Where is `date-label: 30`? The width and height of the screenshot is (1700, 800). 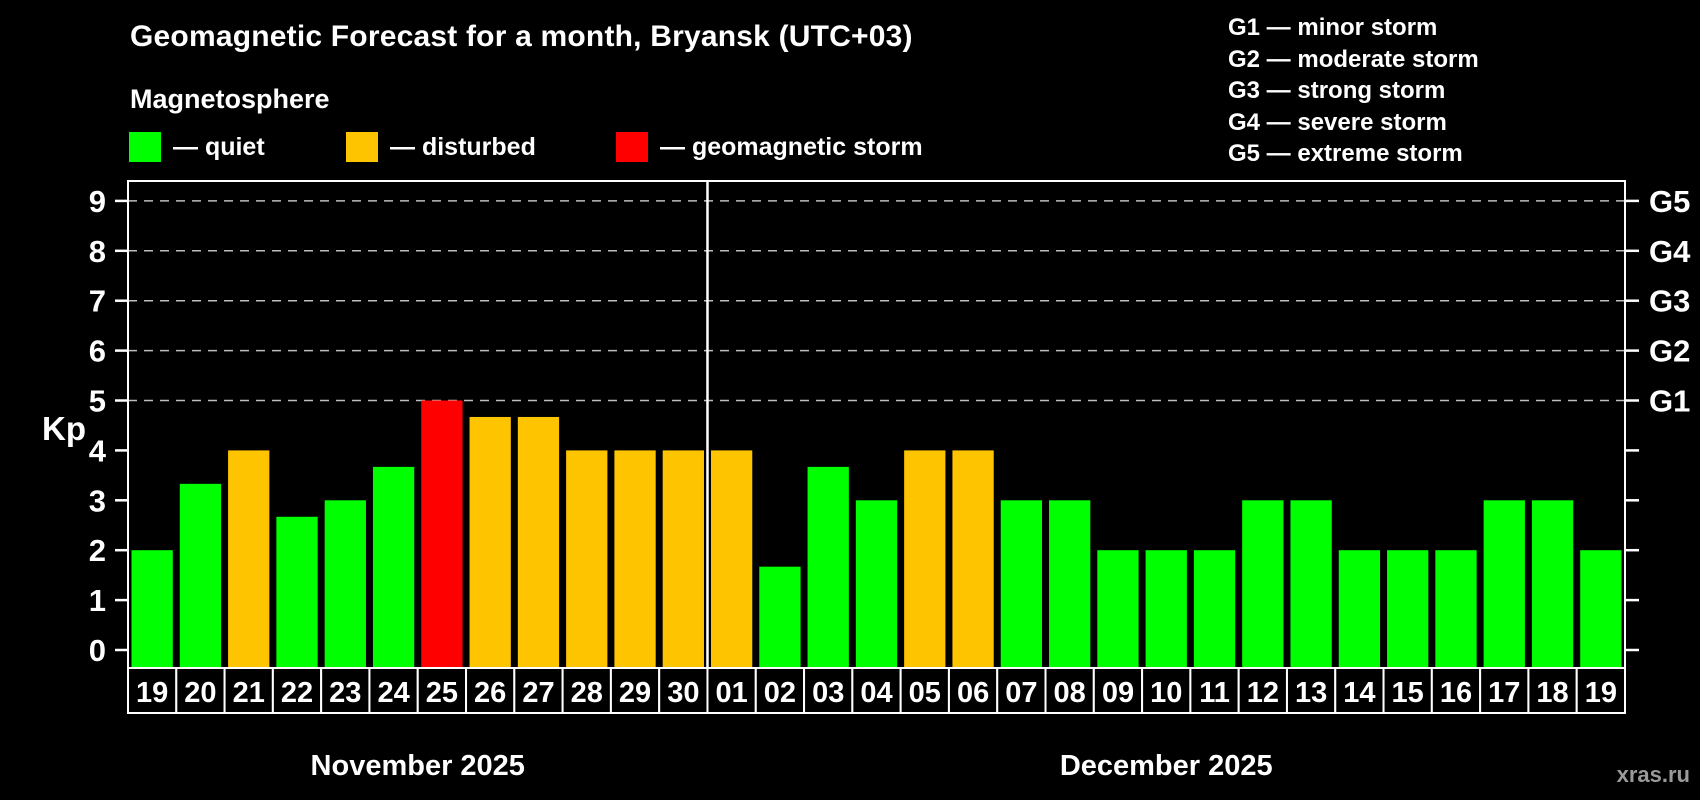 date-label: 30 is located at coordinates (683, 693).